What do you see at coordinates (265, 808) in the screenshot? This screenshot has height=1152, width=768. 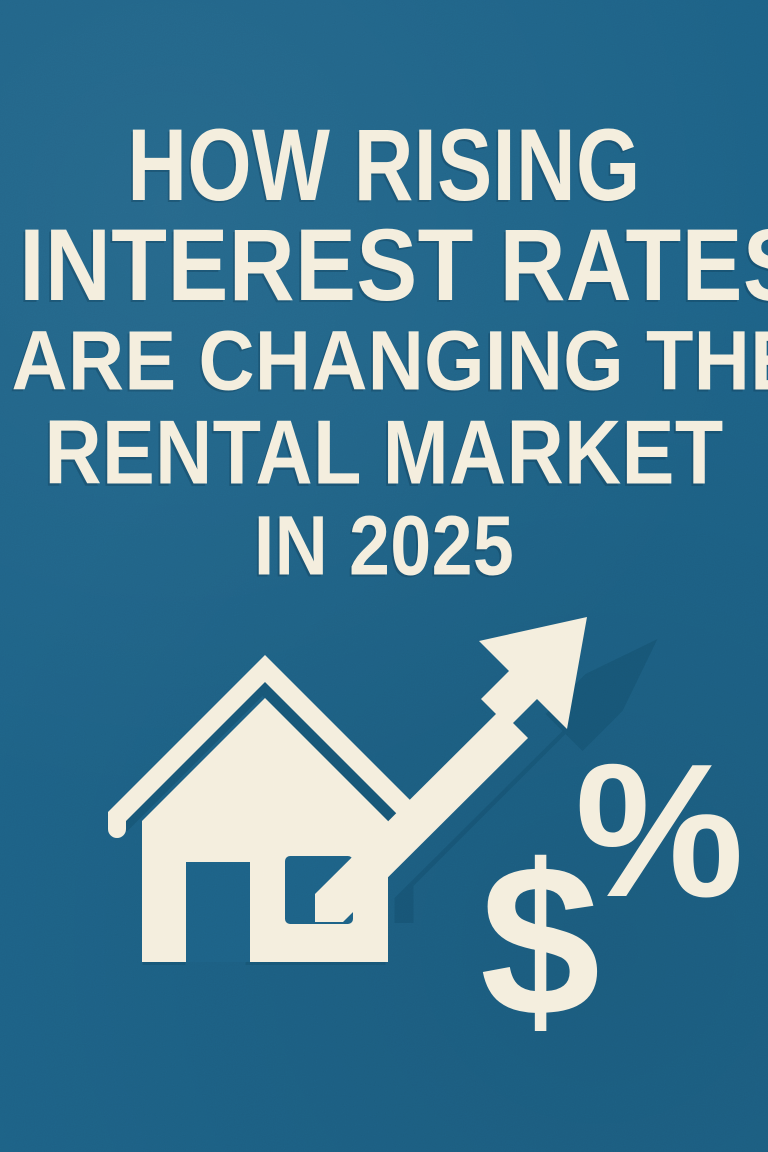 I see `house-icon` at bounding box center [265, 808].